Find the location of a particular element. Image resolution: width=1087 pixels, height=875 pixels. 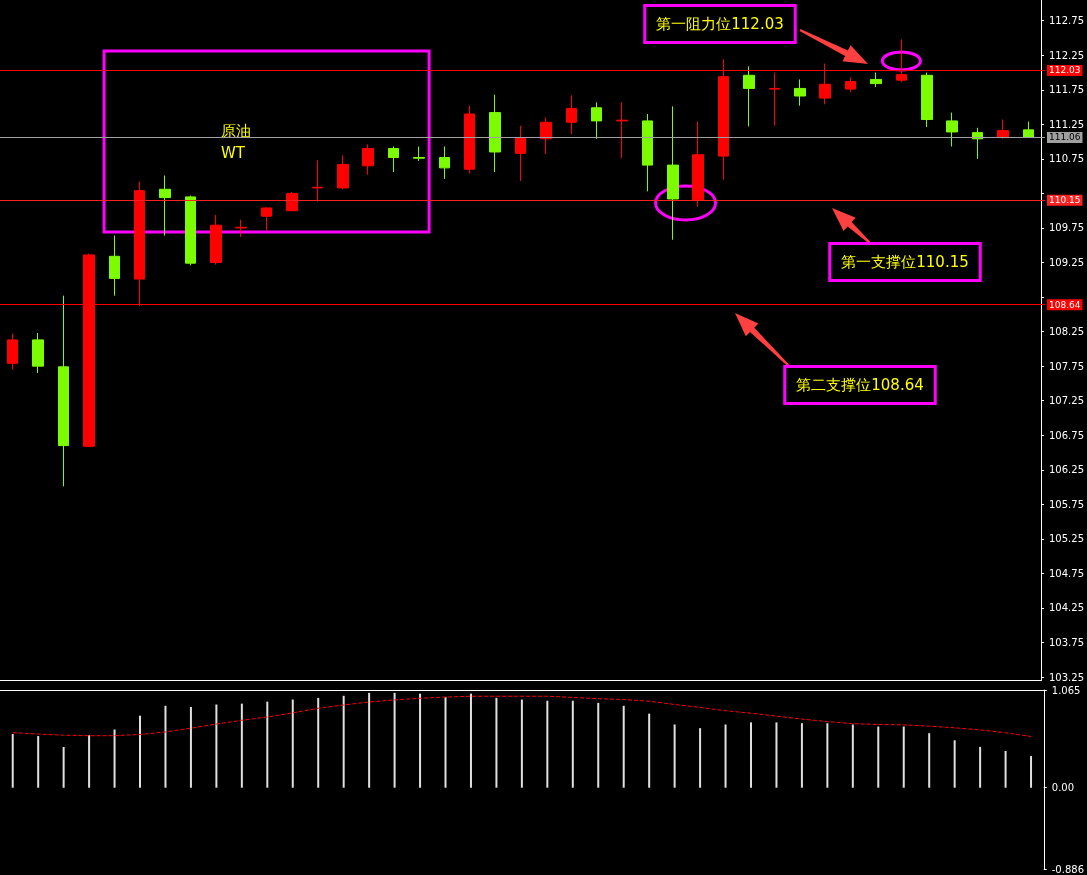

y-tick-label: -0.886 is located at coordinates (1068, 869).